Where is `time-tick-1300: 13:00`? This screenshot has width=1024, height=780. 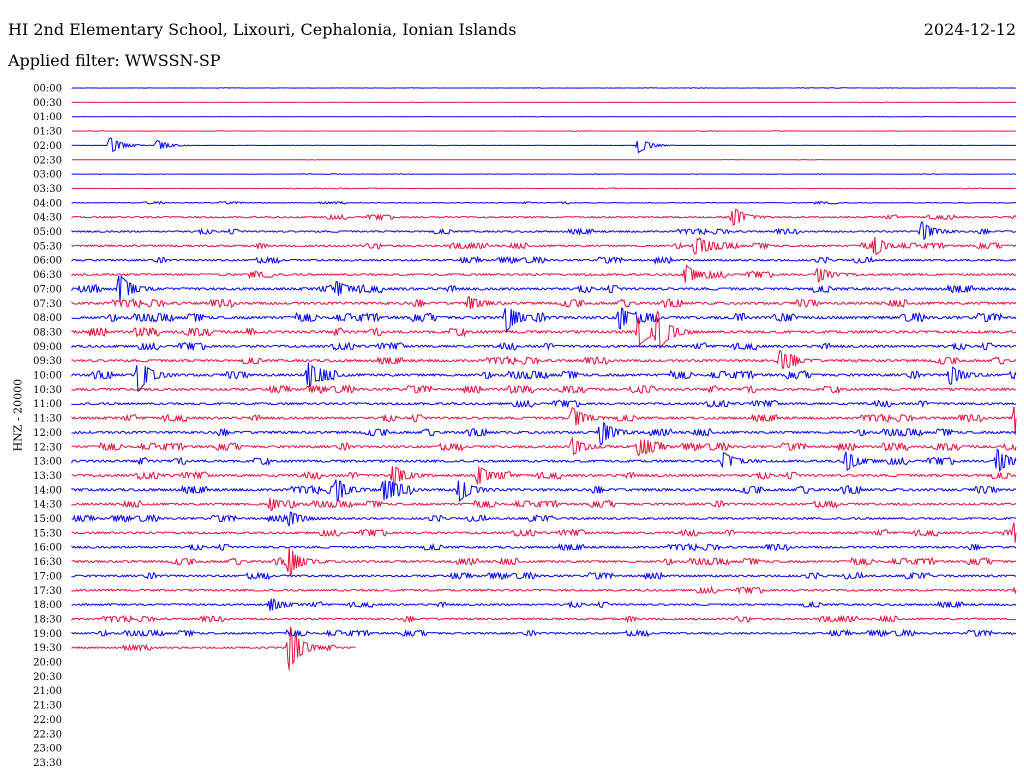 time-tick-1300: 13:00 is located at coordinates (47, 462).